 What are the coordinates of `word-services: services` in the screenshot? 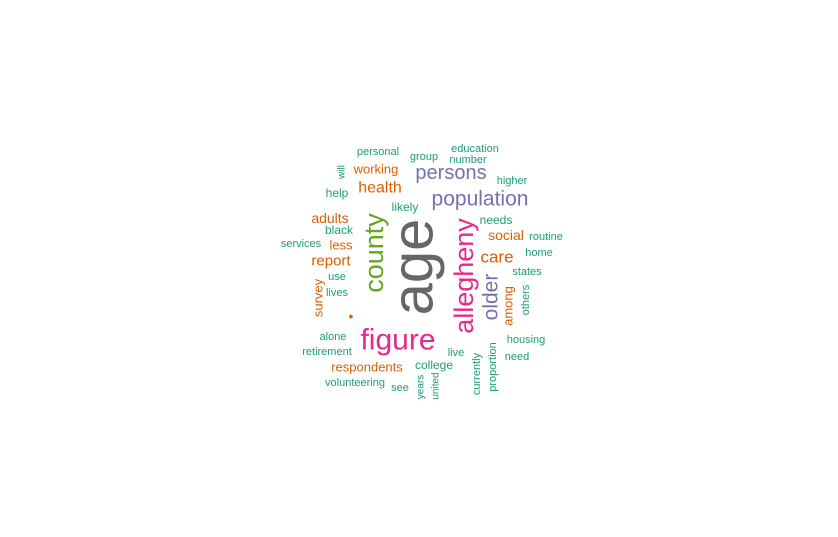 It's located at (301, 244).